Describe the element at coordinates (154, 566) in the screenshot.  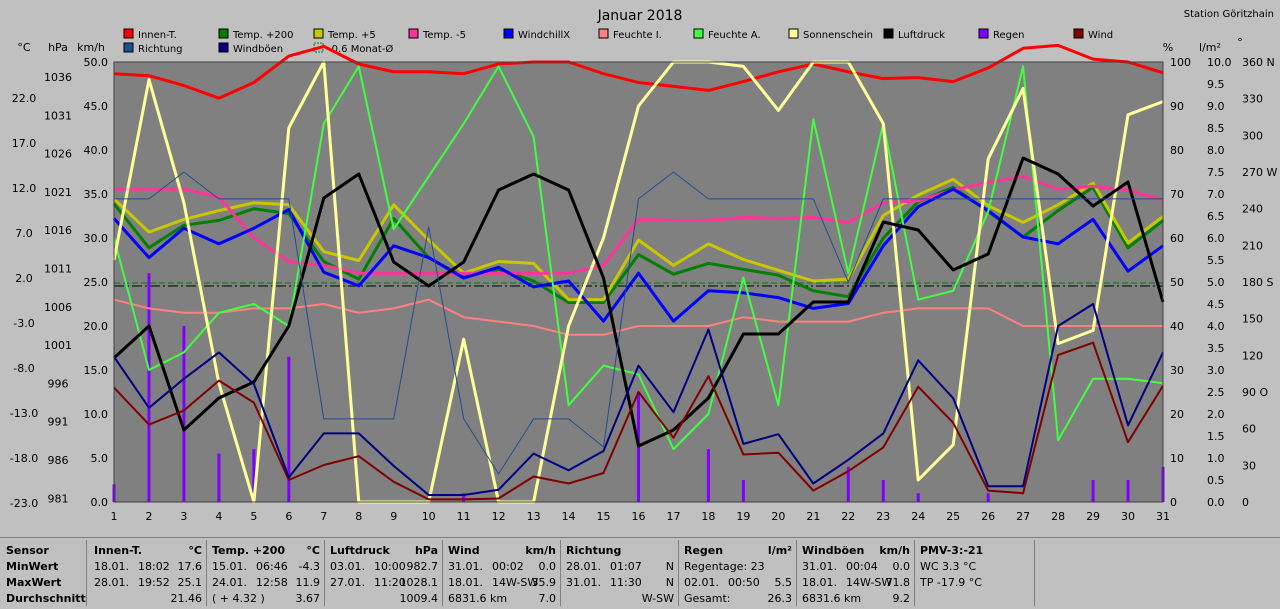
I see `stats-cell: 18:02` at that location.